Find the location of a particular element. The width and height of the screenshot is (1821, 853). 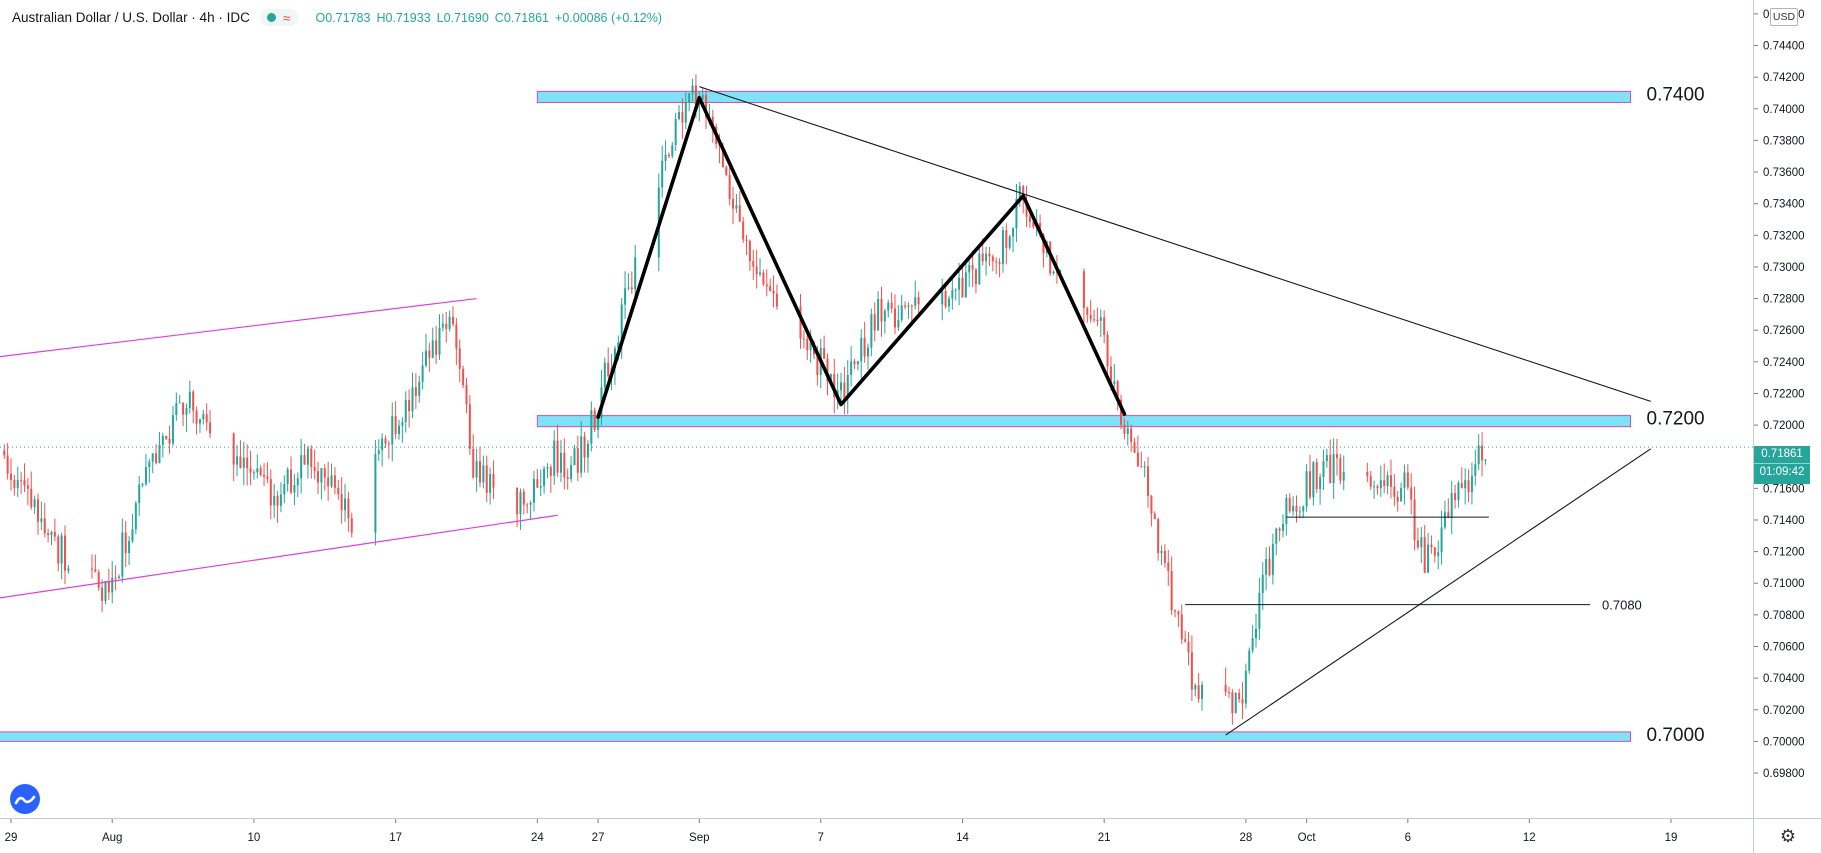

time-tick-label: 21 is located at coordinates (1104, 838).